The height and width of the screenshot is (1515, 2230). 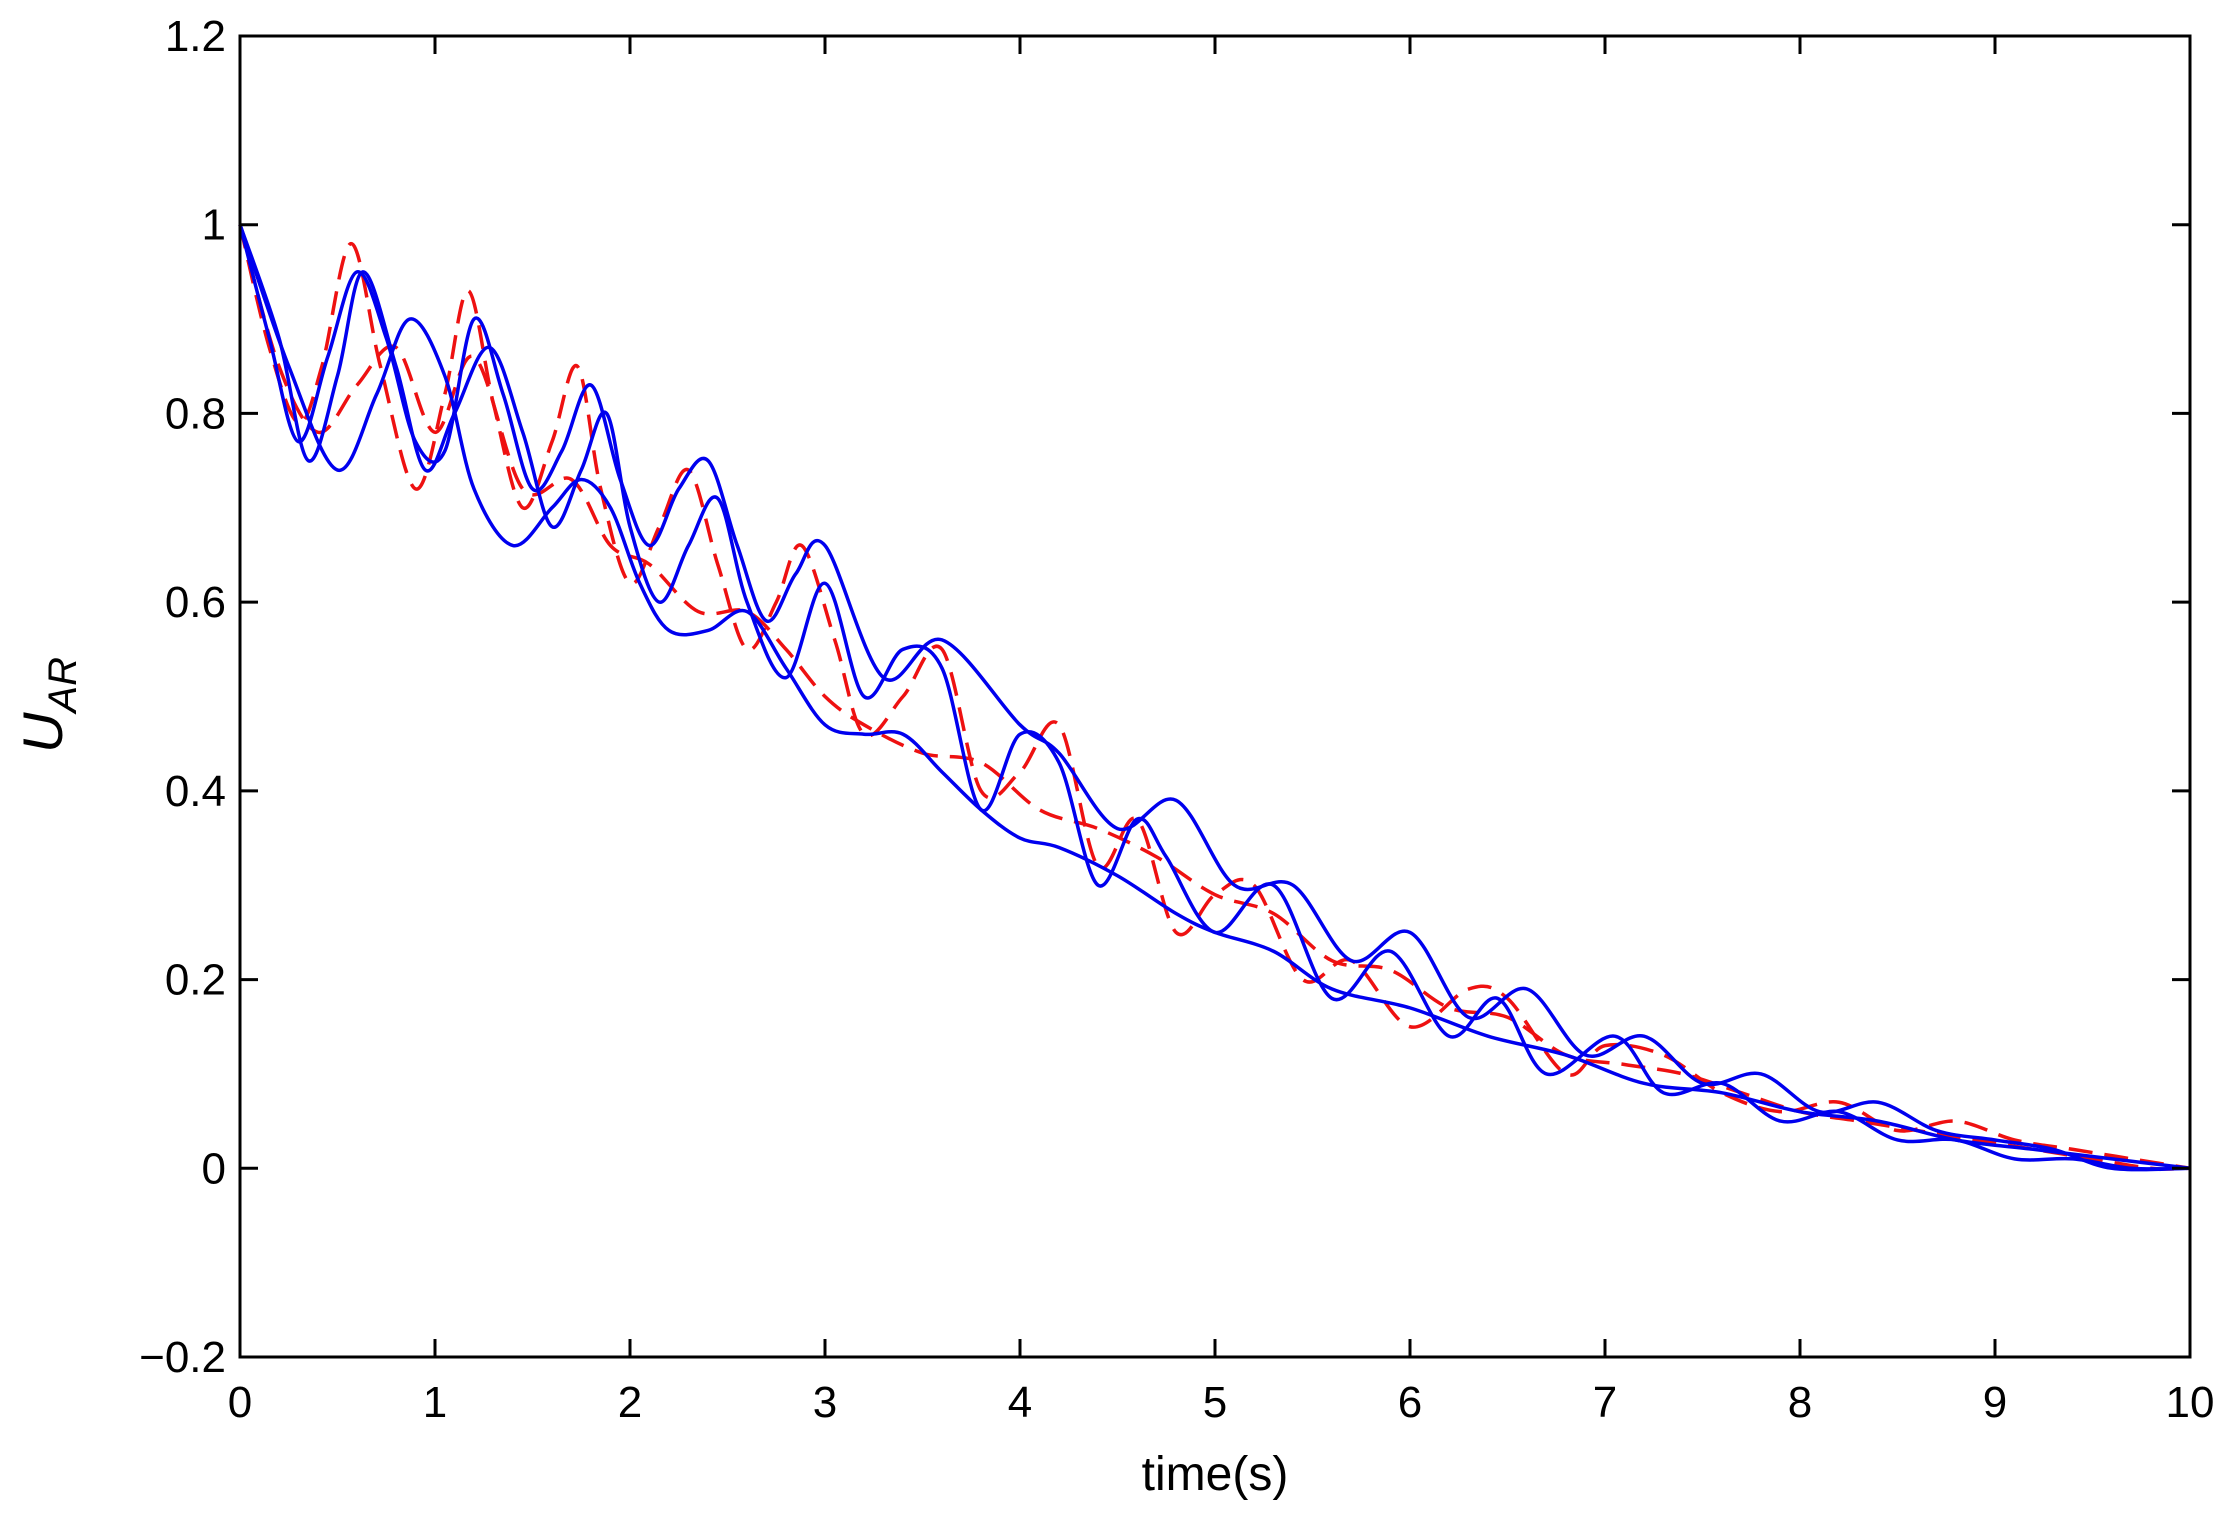 I want to click on y-axis-title-main: U, so click(x=42, y=732).